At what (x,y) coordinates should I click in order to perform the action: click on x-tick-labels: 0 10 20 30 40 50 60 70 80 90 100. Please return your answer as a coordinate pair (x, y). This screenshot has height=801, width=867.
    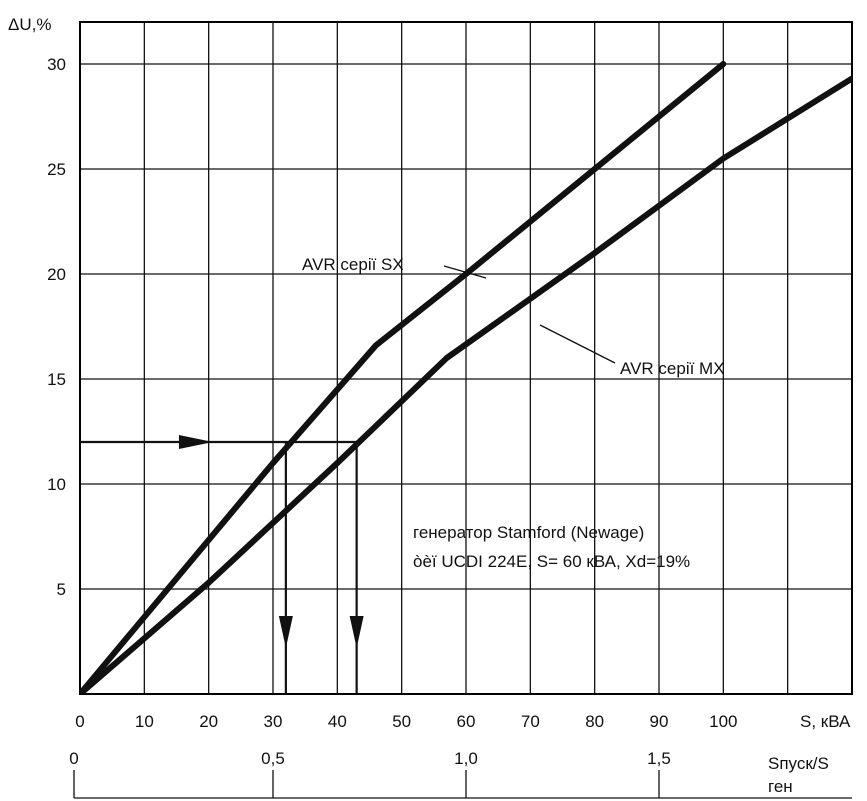
    Looking at the image, I should click on (406, 721).